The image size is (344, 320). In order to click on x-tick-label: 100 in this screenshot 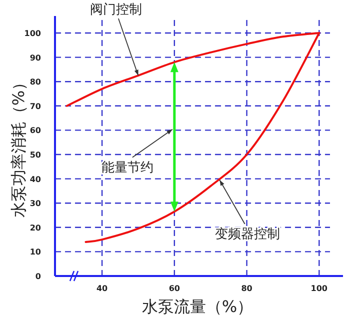, I will do `click(319, 288)`.